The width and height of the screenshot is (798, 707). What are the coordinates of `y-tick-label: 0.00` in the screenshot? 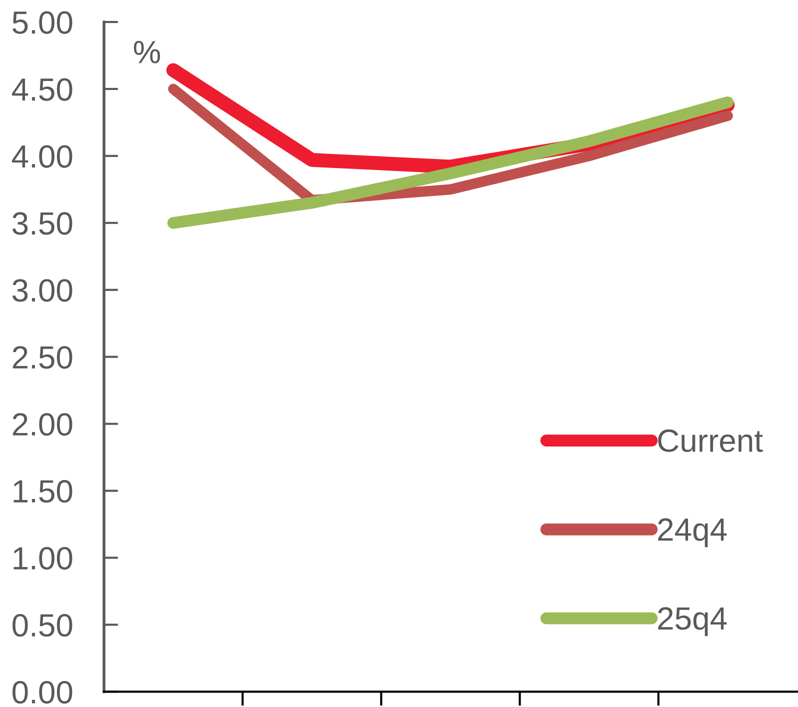 It's located at (42, 692).